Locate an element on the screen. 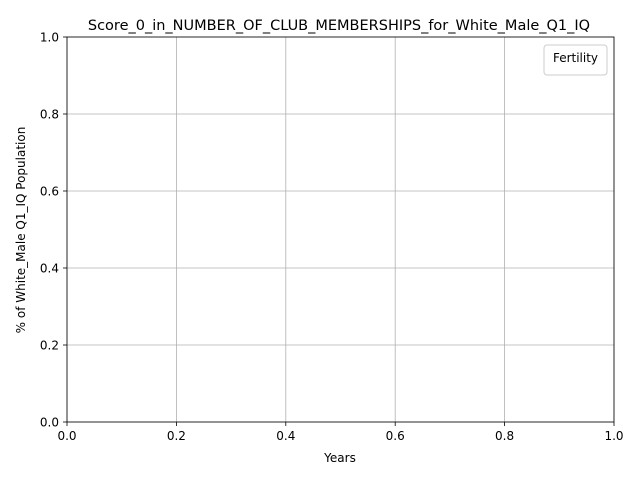 The width and height of the screenshot is (640, 485). y-axis-label: % of White_Male Q1_IQ Population is located at coordinates (21, 230).